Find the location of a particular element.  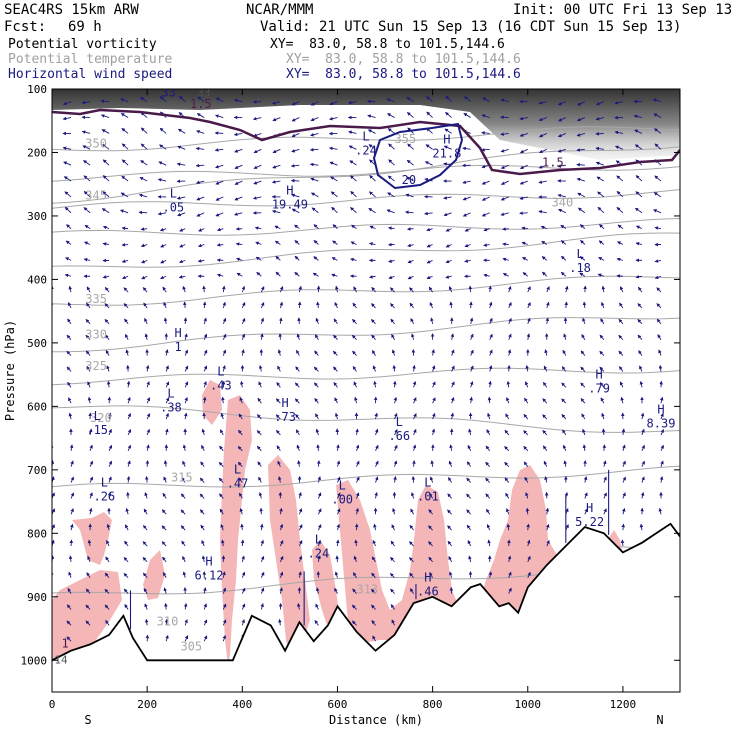

y-tick-label: 900 is located at coordinates (37, 597).